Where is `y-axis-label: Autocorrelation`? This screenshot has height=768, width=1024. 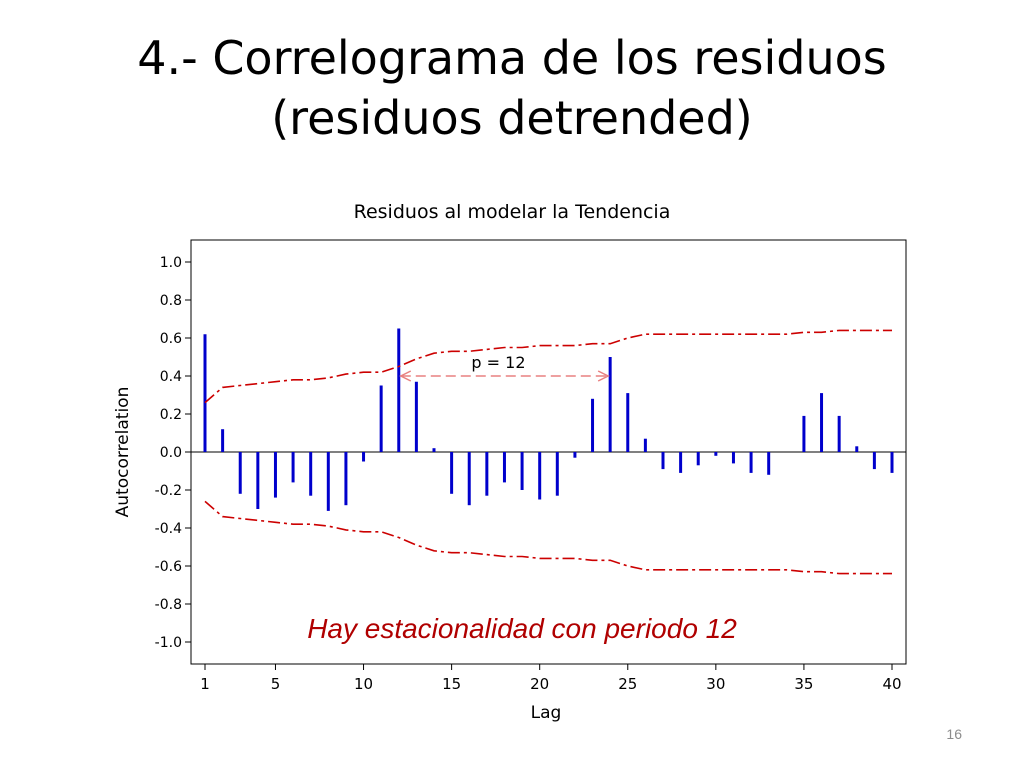 y-axis-label: Autocorrelation is located at coordinates (123, 452).